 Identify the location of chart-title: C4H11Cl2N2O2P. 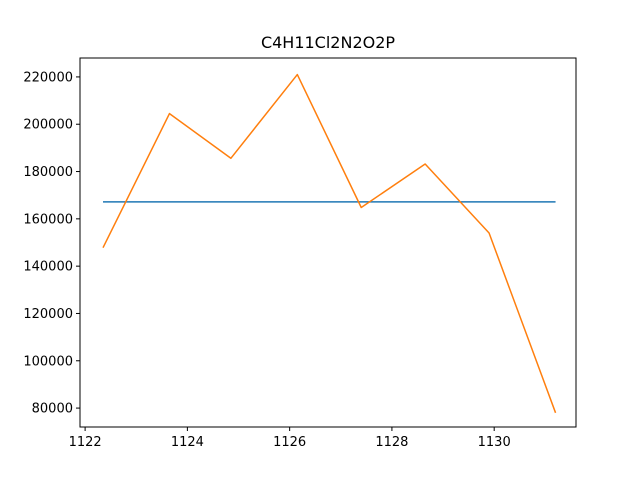
(328, 42).